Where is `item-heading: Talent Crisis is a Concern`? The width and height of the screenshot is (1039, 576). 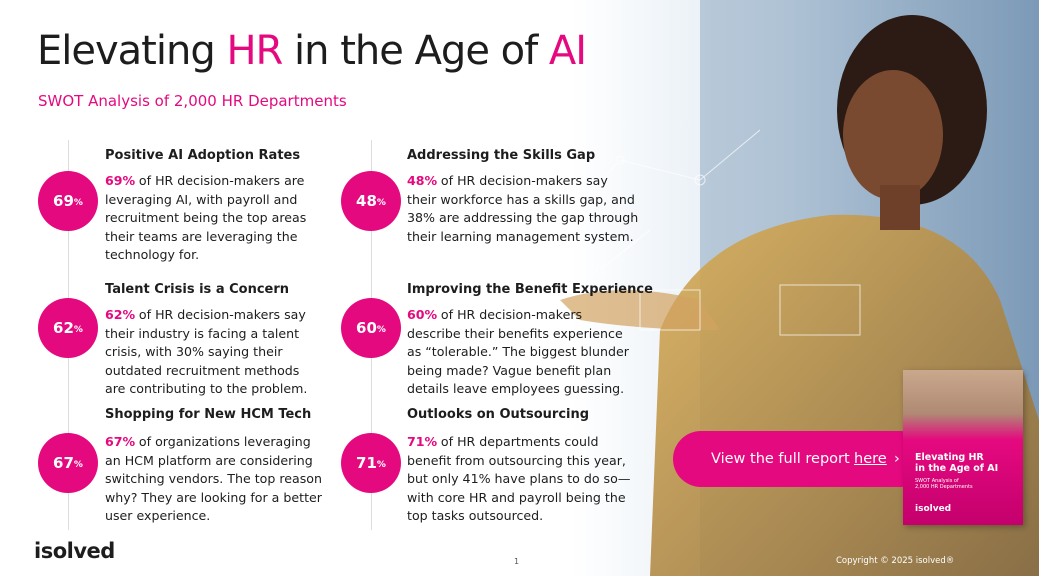 item-heading: Talent Crisis is a Concern is located at coordinates (197, 289).